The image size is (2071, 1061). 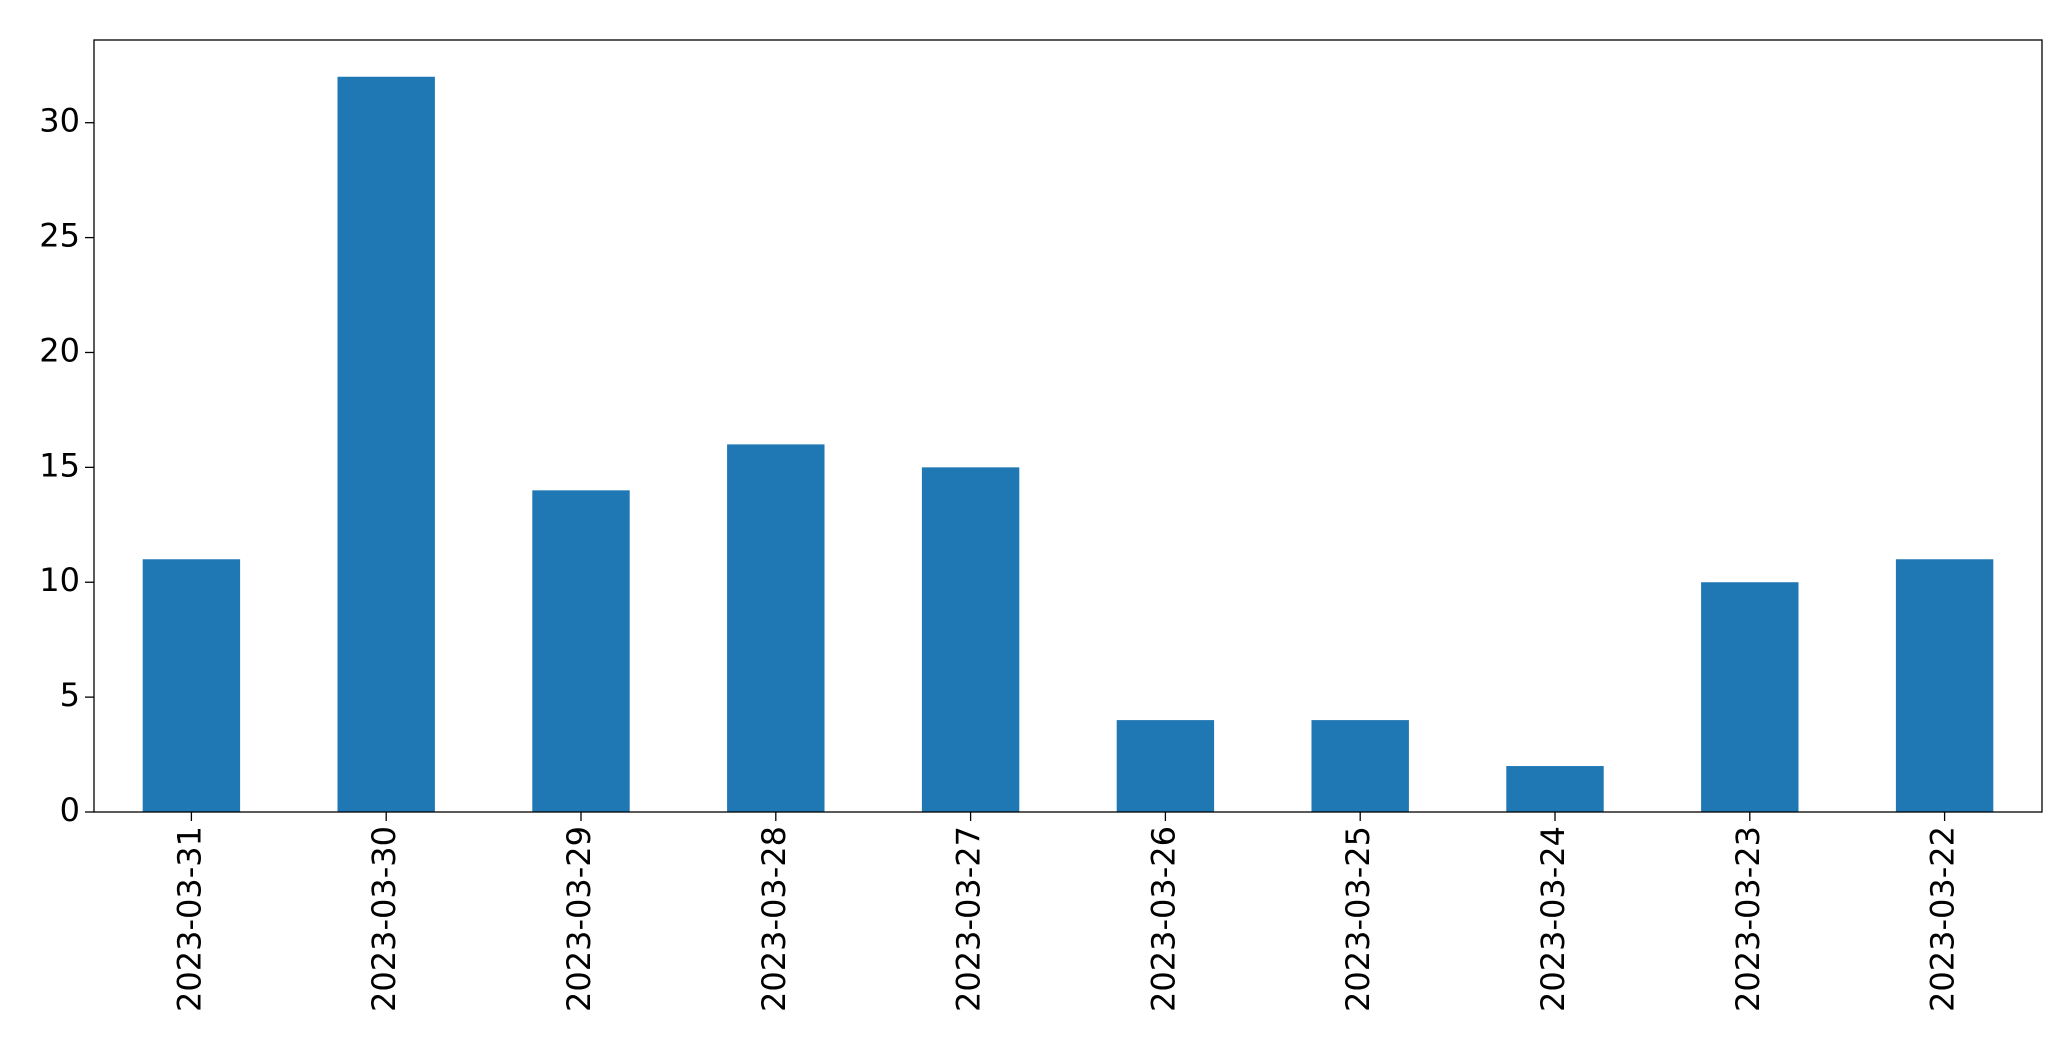 I want to click on y-tick-label: 15, so click(x=59, y=465).